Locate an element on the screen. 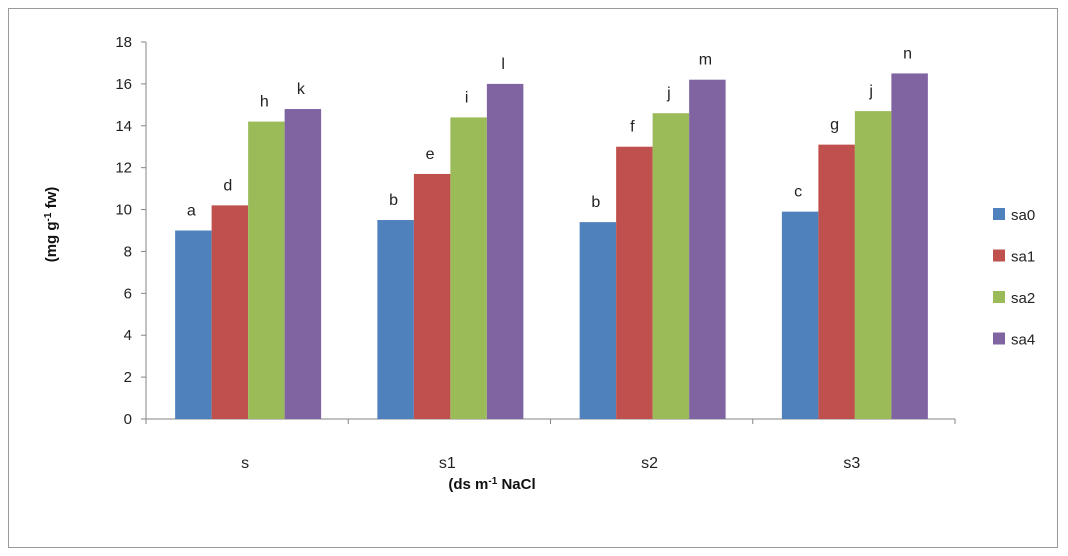 This screenshot has width=1068, height=556. y-tick-label: 0 is located at coordinates (128, 419).